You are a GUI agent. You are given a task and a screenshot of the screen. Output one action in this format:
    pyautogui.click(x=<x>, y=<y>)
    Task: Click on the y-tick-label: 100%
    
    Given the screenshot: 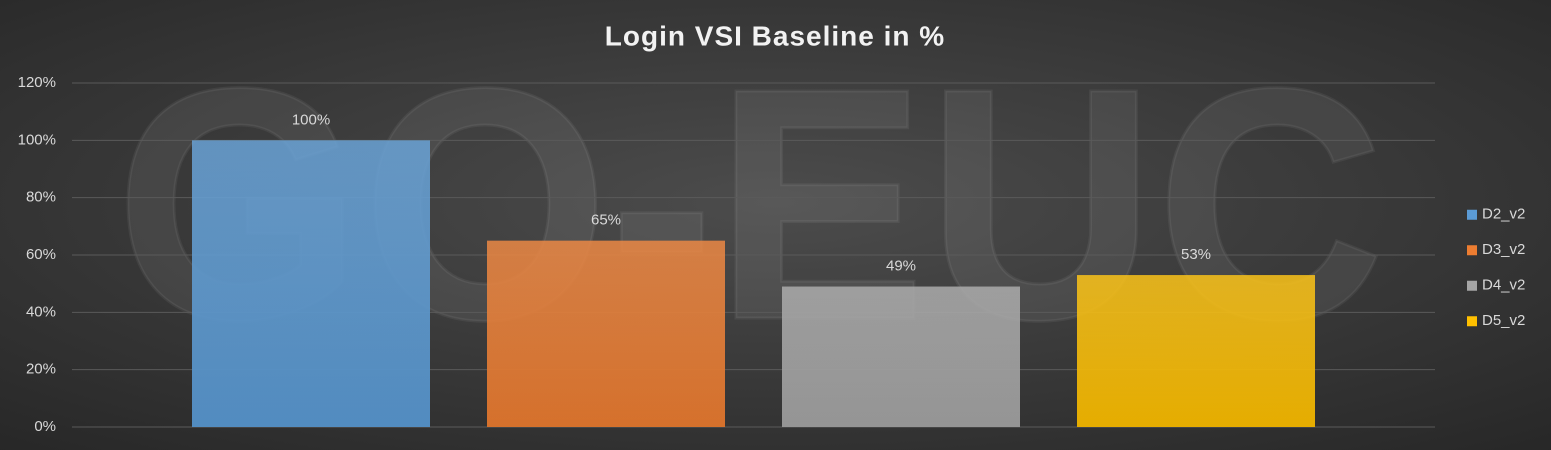 What is the action you would take?
    pyautogui.click(x=37, y=139)
    